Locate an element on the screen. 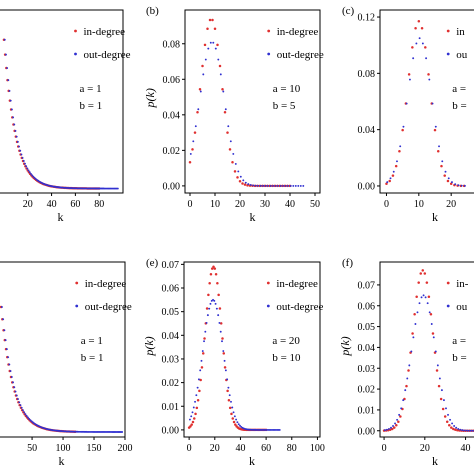  x-tick-label: 100 is located at coordinates (317, 448).